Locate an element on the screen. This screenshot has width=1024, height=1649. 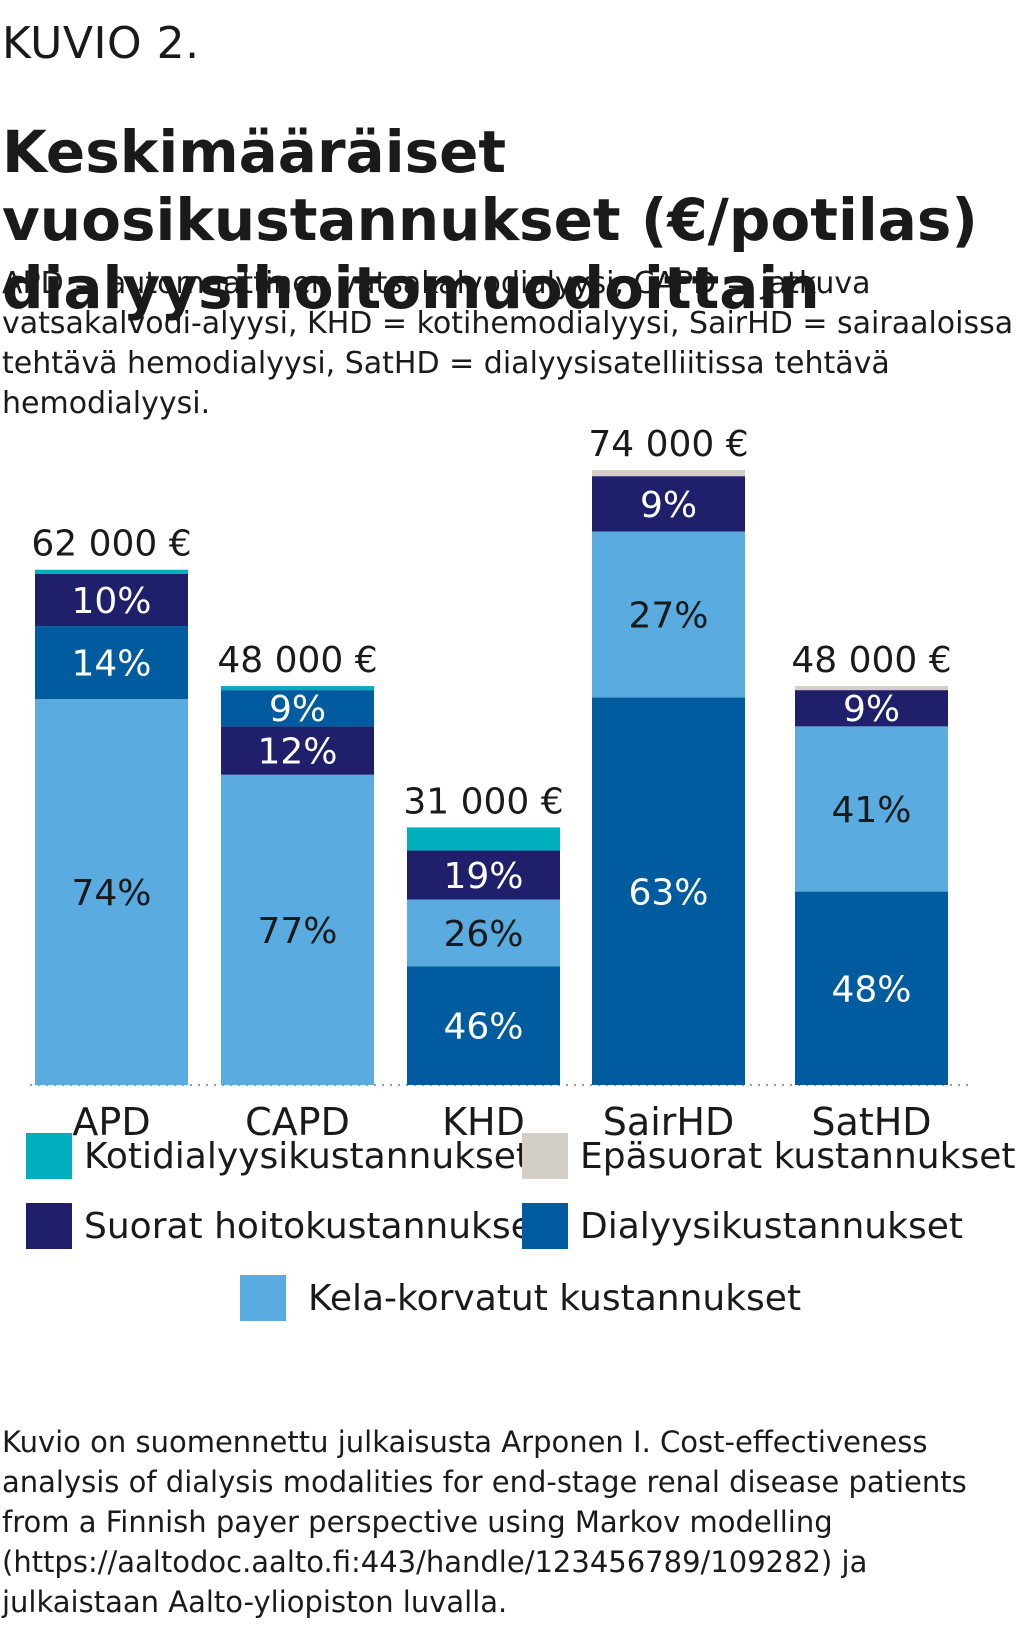
data-label-khd-1: 26% is located at coordinates (483, 934).